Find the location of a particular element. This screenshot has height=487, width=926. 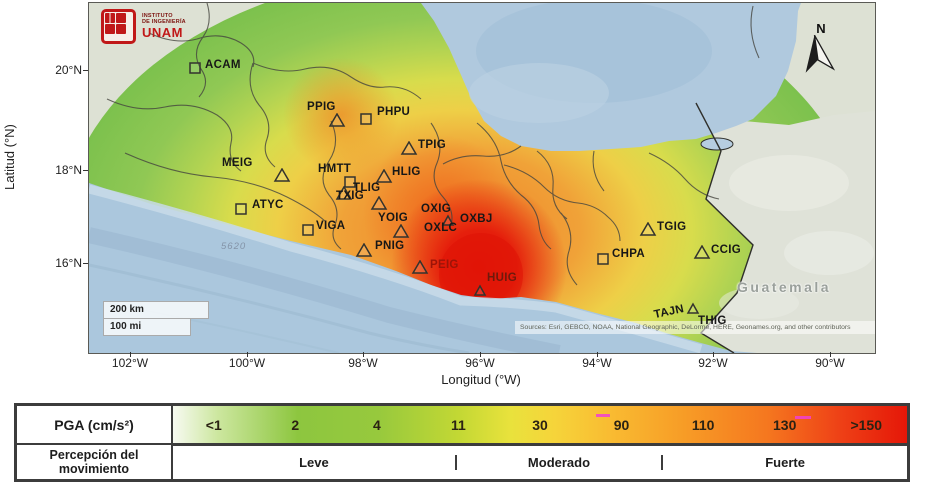

station-label-pnig: PNIG is located at coordinates (390, 246).